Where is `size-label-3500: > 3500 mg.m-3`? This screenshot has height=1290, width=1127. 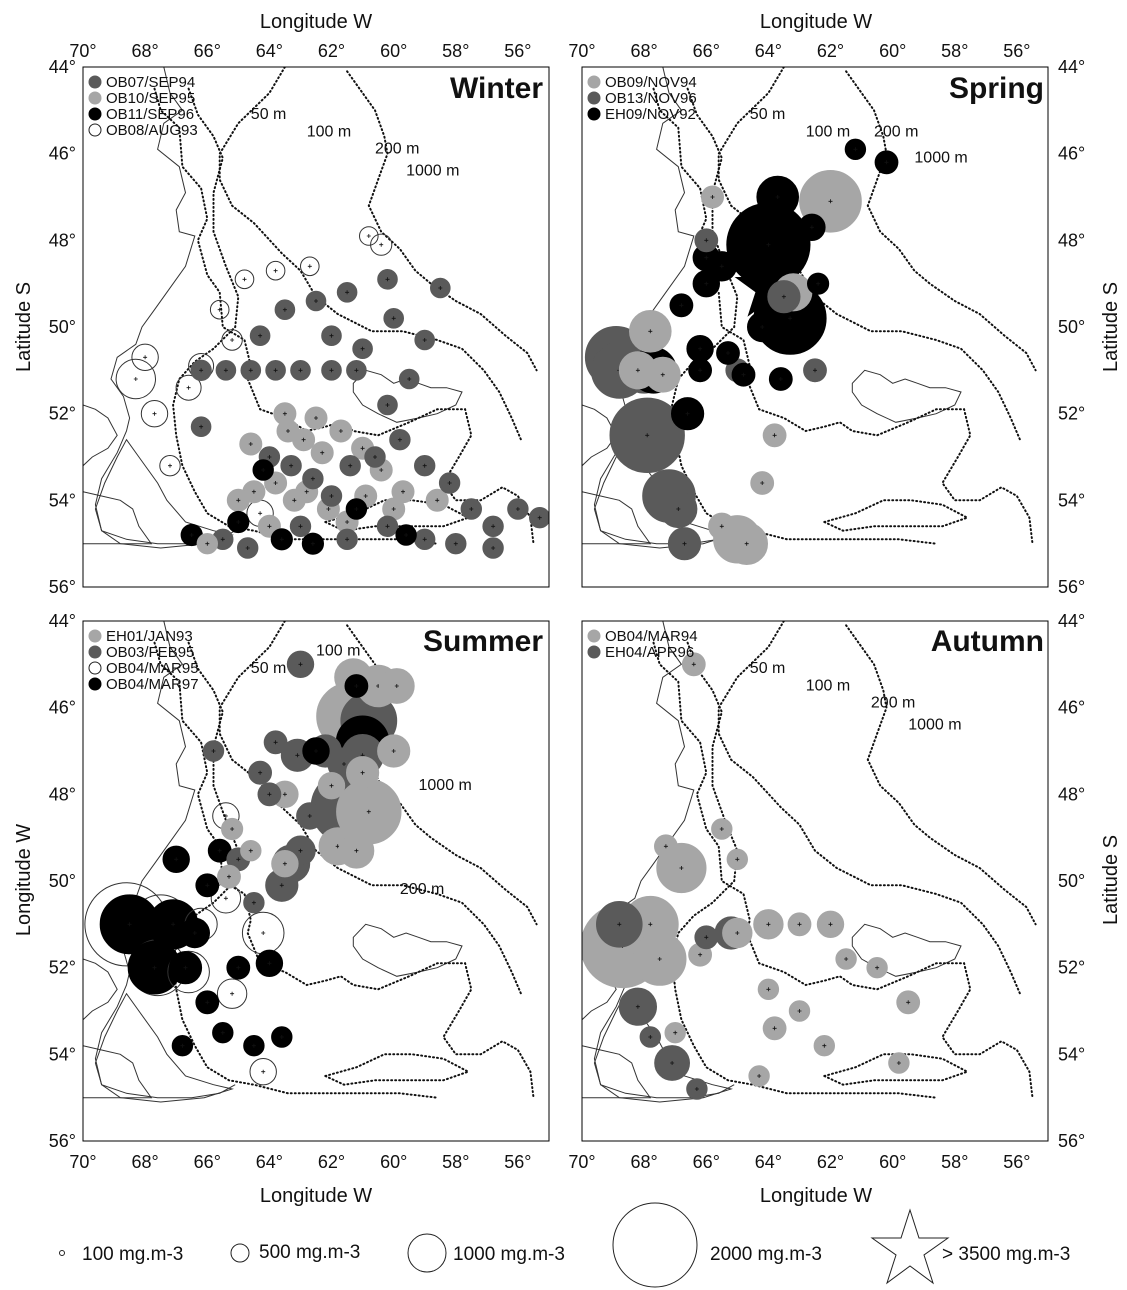
size-label-3500: > 3500 mg.m-3 is located at coordinates (1006, 1254).